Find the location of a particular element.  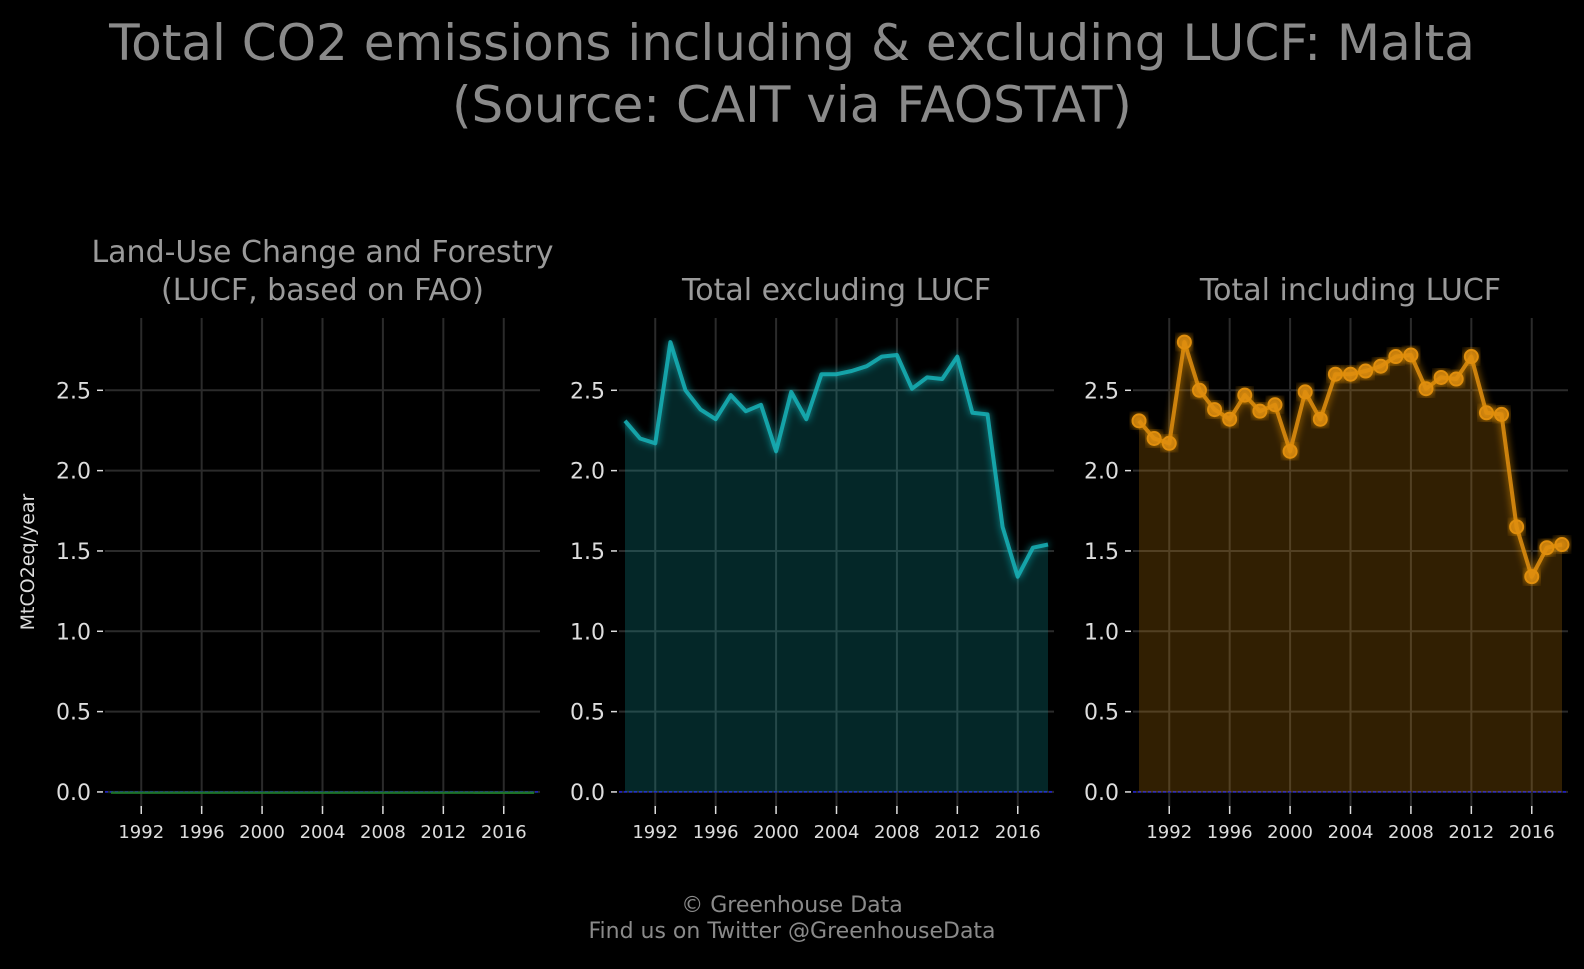

panel-title-line-2: Total including LUCF is located at coordinates (1350, 290).